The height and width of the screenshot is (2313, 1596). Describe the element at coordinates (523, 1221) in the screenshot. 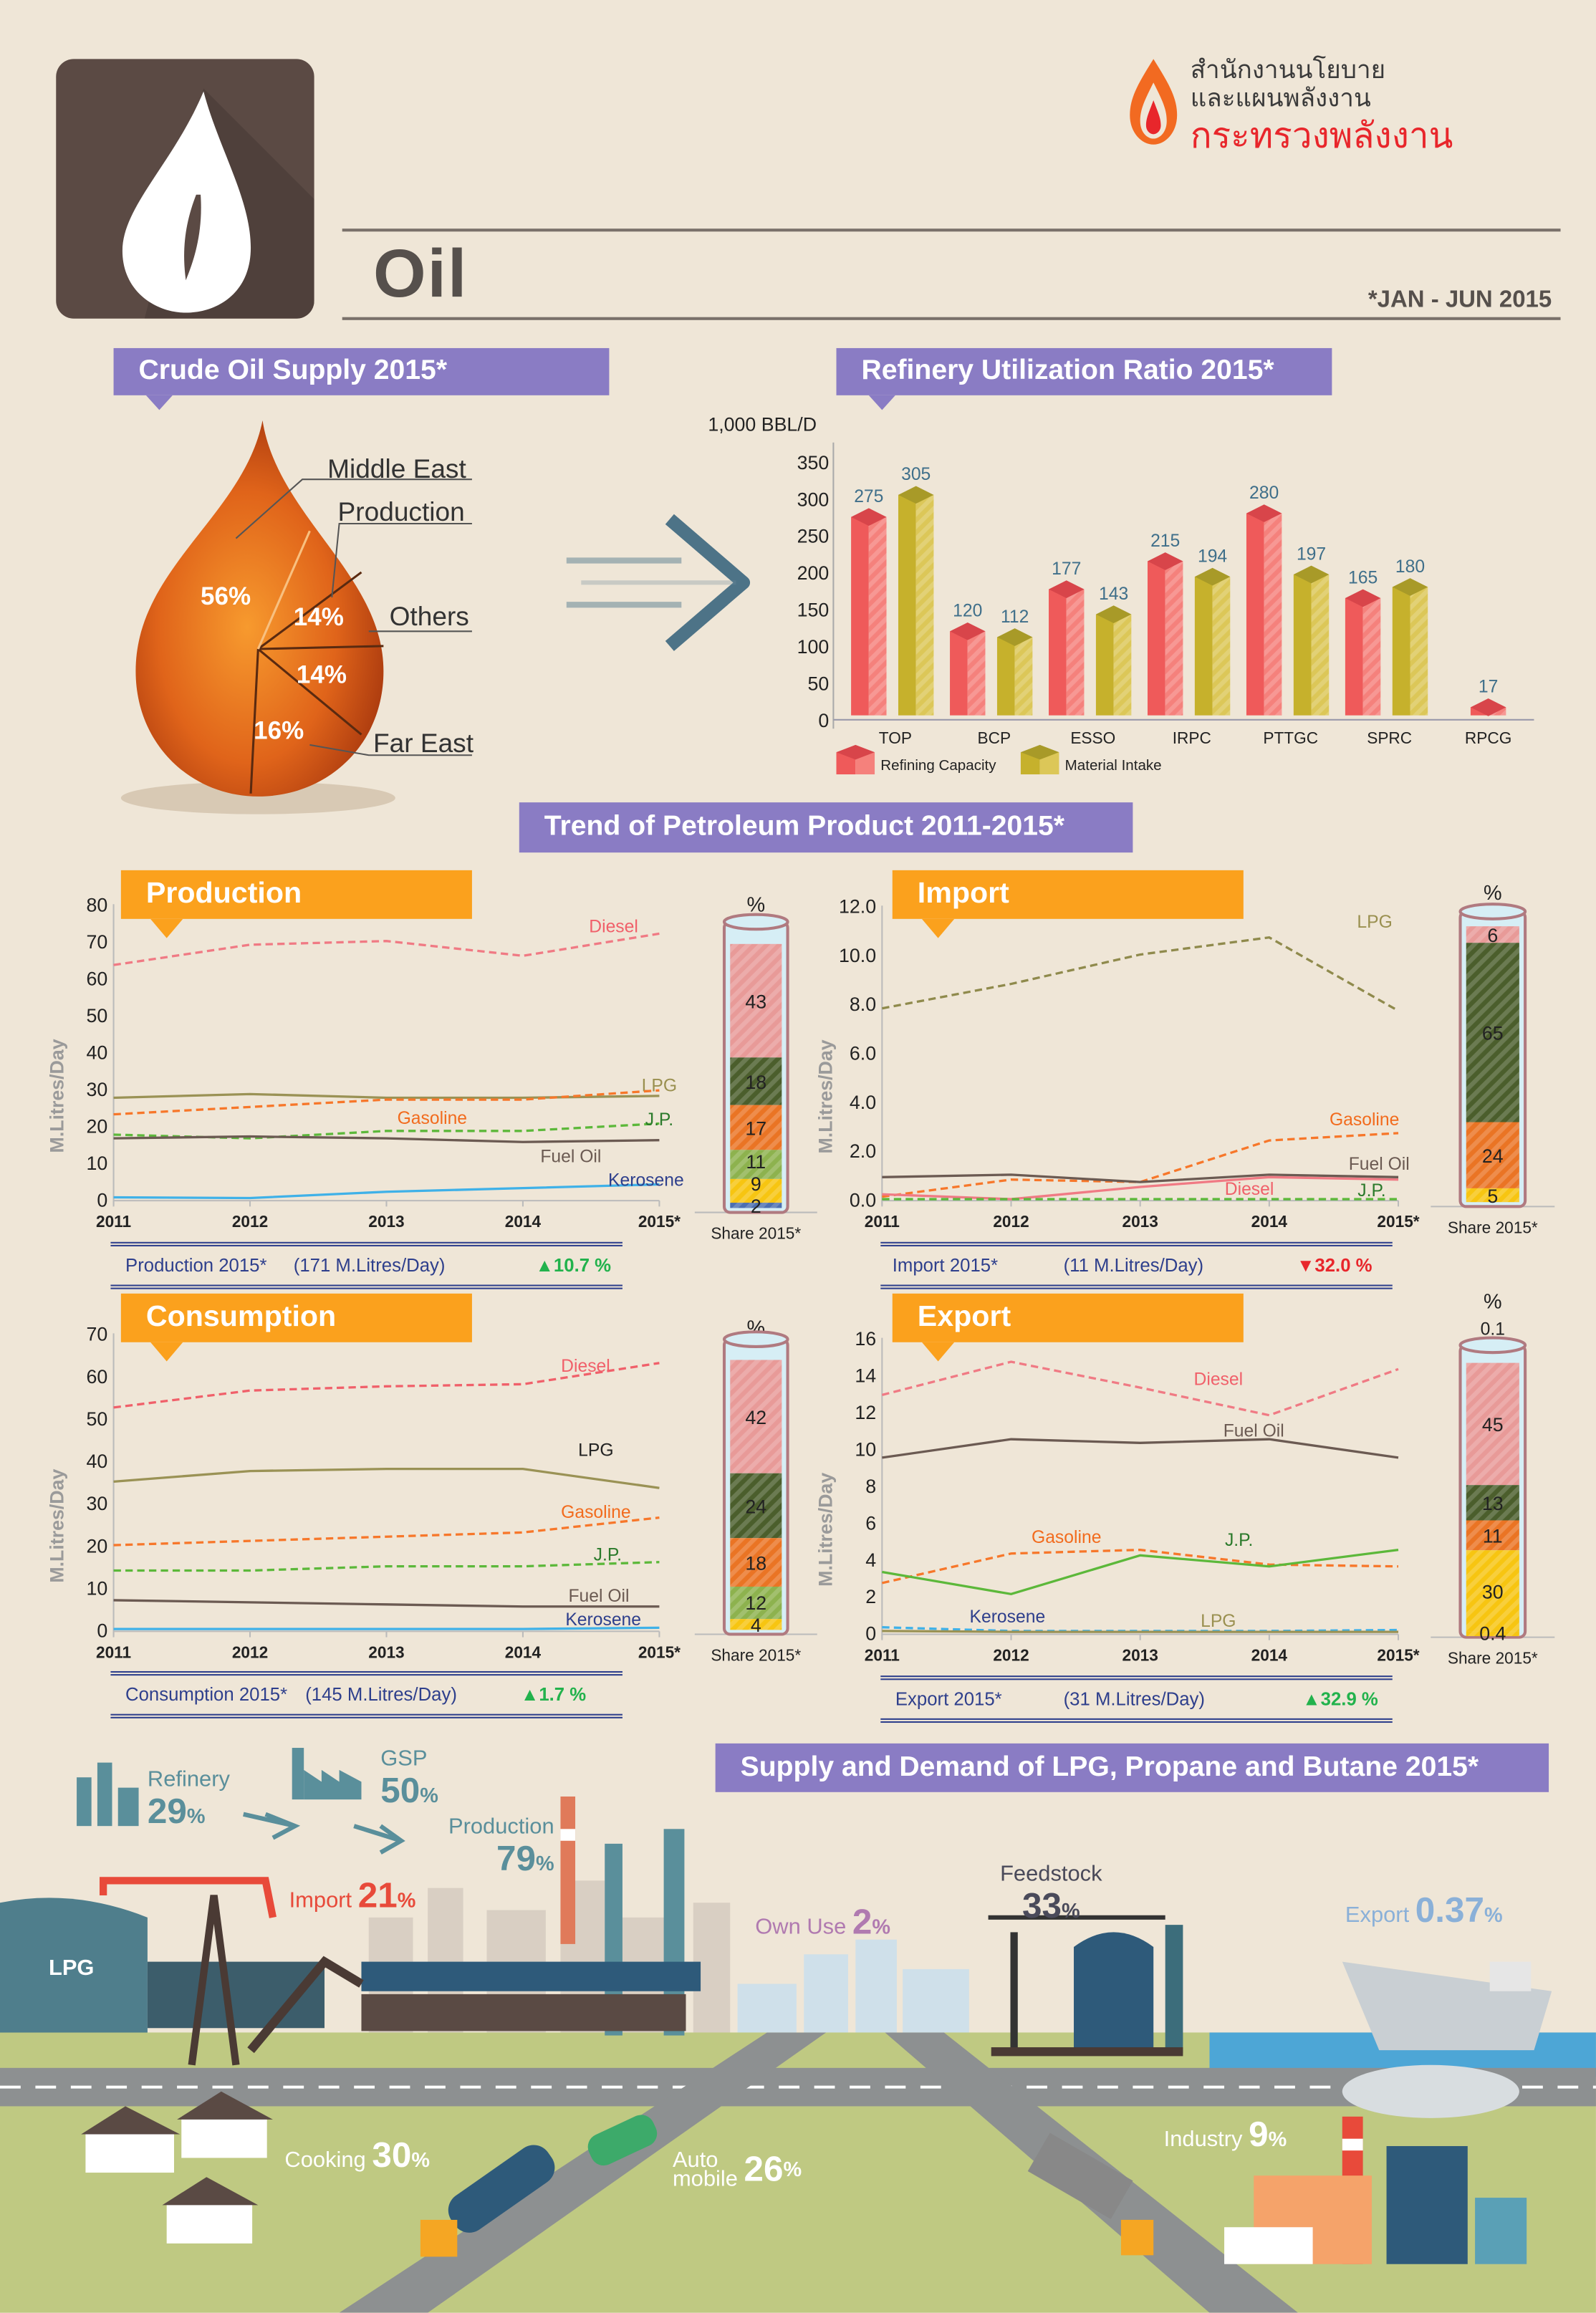

I see `x-tick-label: 2014` at that location.